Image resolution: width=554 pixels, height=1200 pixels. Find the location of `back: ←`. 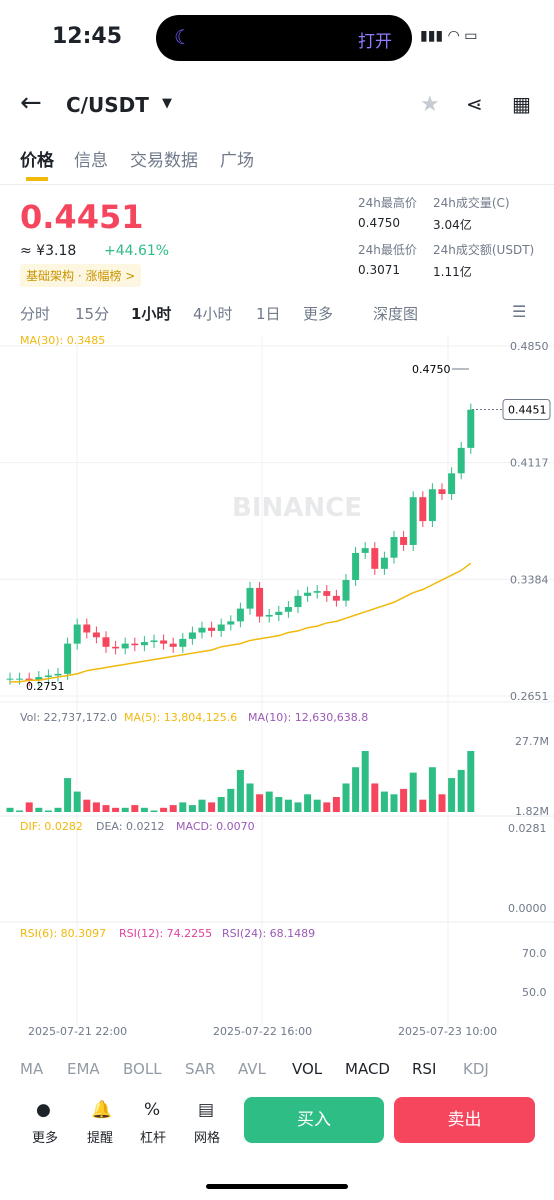

back: ← is located at coordinates (31, 103).